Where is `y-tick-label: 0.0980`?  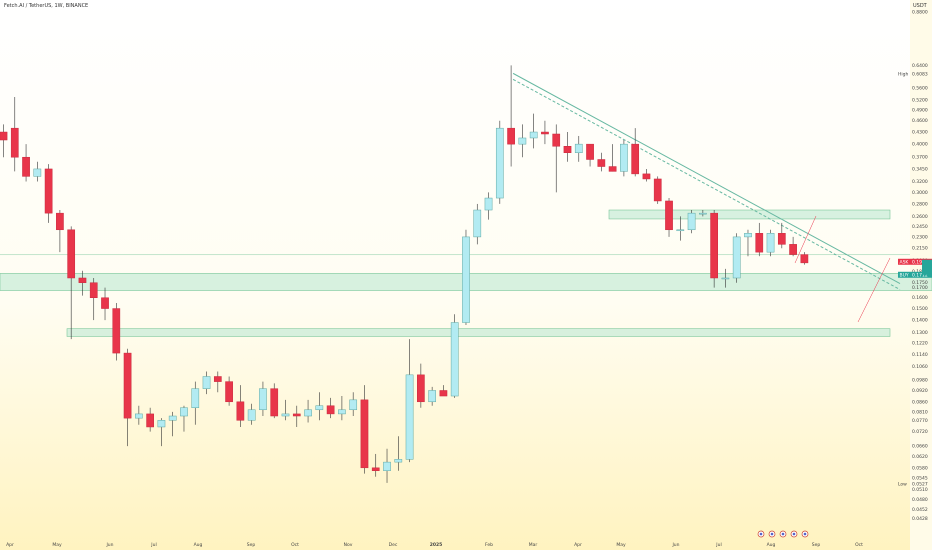 y-tick-label: 0.0980 is located at coordinates (920, 380).